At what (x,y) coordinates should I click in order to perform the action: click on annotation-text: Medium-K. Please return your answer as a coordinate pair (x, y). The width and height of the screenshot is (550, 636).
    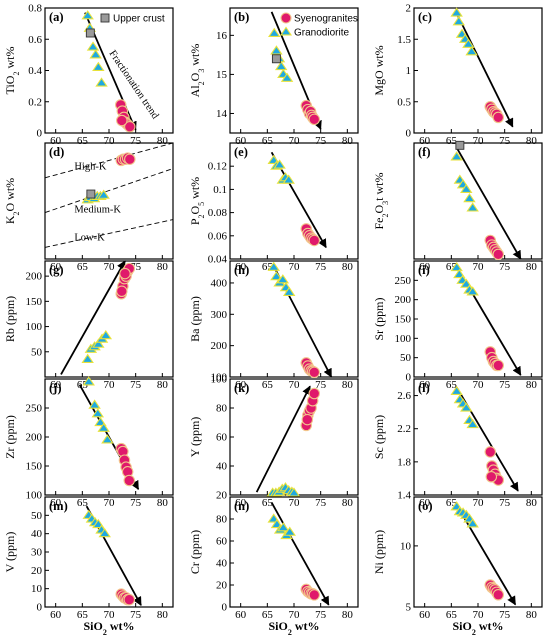
    Looking at the image, I should click on (97, 210).